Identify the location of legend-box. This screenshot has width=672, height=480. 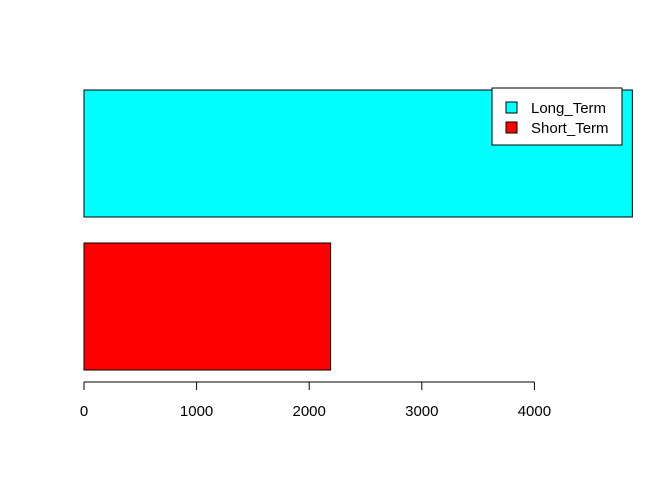
(557, 116).